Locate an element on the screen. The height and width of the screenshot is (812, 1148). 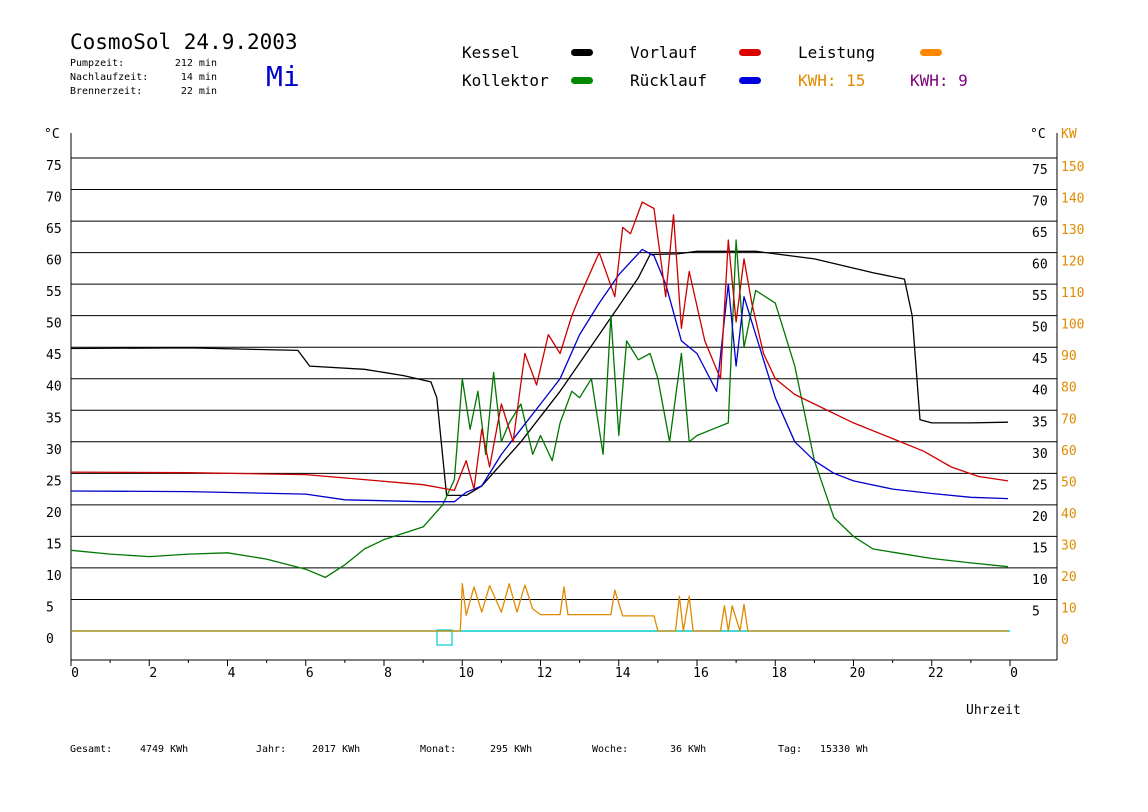
y-tick-label-left: 0 is located at coordinates (50, 639).